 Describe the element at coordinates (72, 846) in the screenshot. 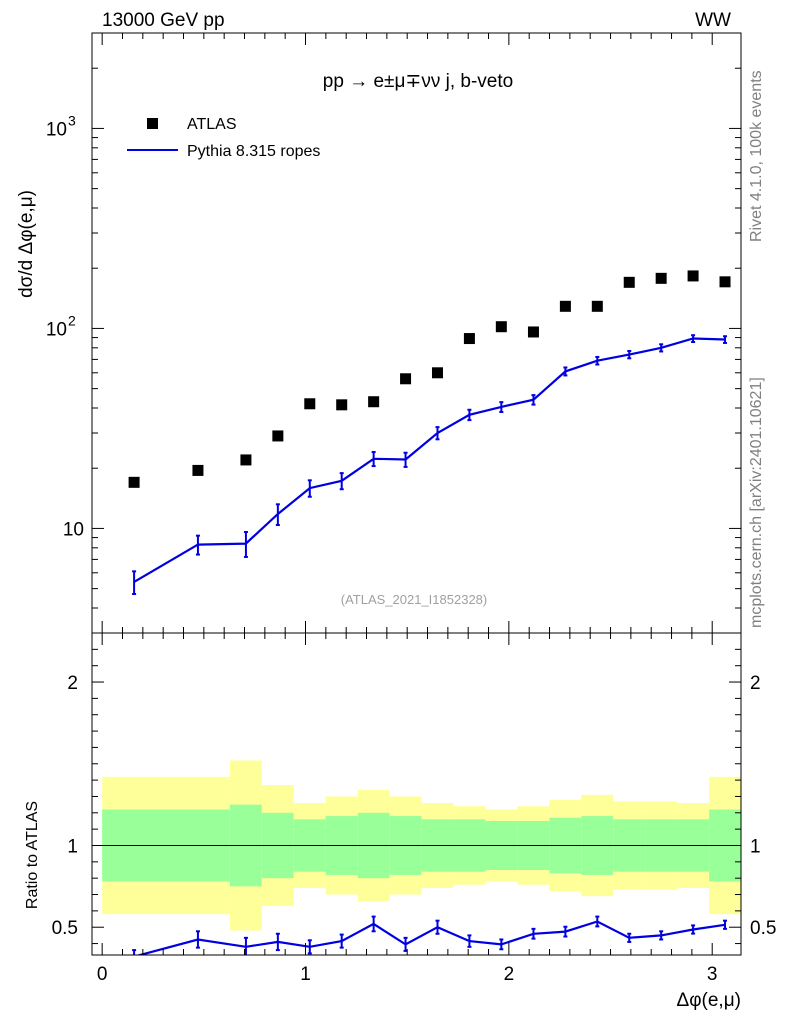

I see `ratio-y-tick-label: 1` at that location.